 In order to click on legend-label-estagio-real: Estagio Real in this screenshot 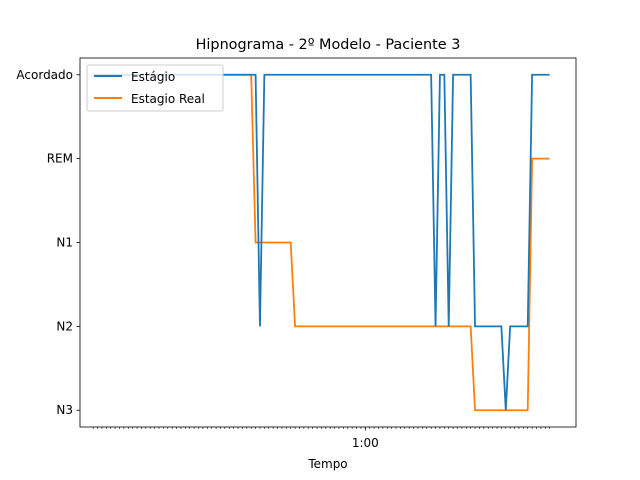, I will do `click(168, 99)`.